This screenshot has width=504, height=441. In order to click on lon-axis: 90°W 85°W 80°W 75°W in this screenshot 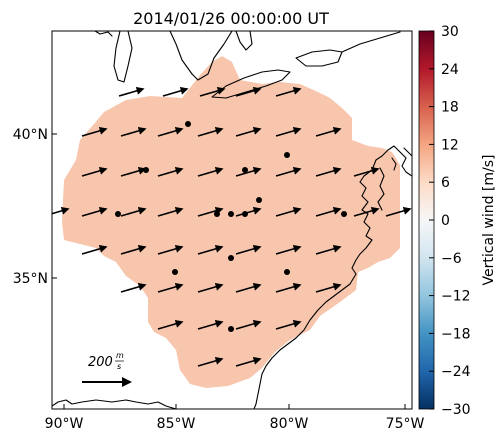, I will do `click(235, 418)`.